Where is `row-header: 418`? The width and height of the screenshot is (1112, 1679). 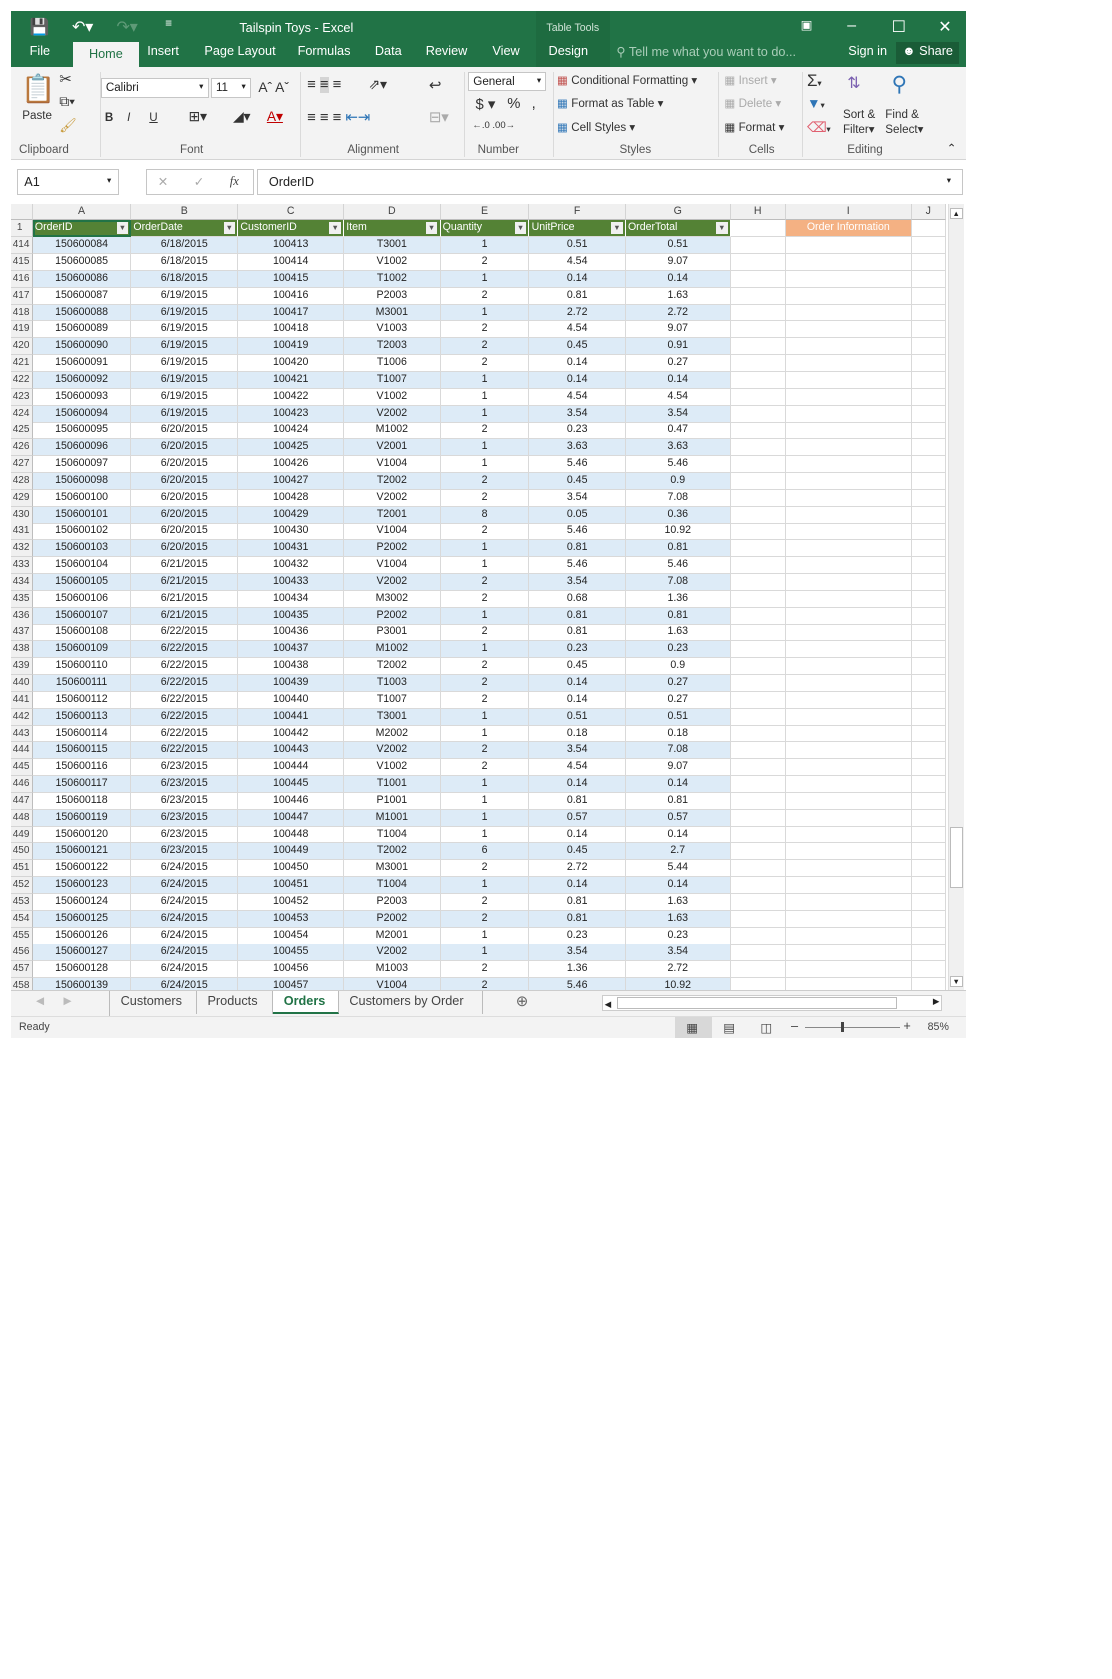
row-header: 418 is located at coordinates (21, 313).